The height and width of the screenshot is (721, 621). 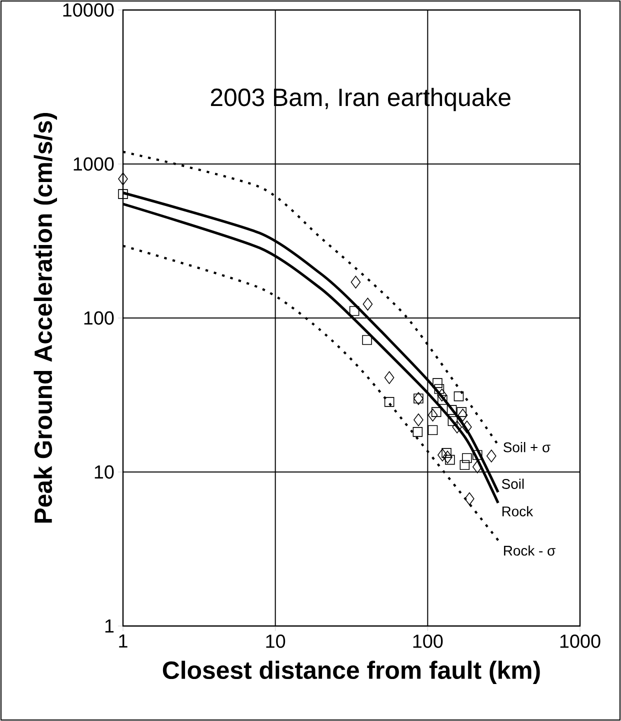 What do you see at coordinates (518, 511) in the screenshot?
I see `series-label: Rock` at bounding box center [518, 511].